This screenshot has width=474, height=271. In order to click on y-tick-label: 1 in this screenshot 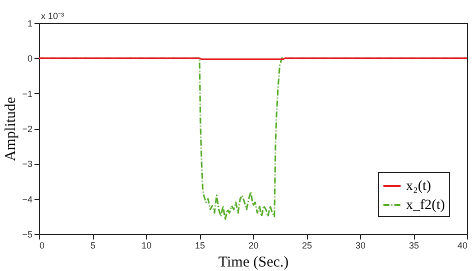, I will do `click(29, 23)`.